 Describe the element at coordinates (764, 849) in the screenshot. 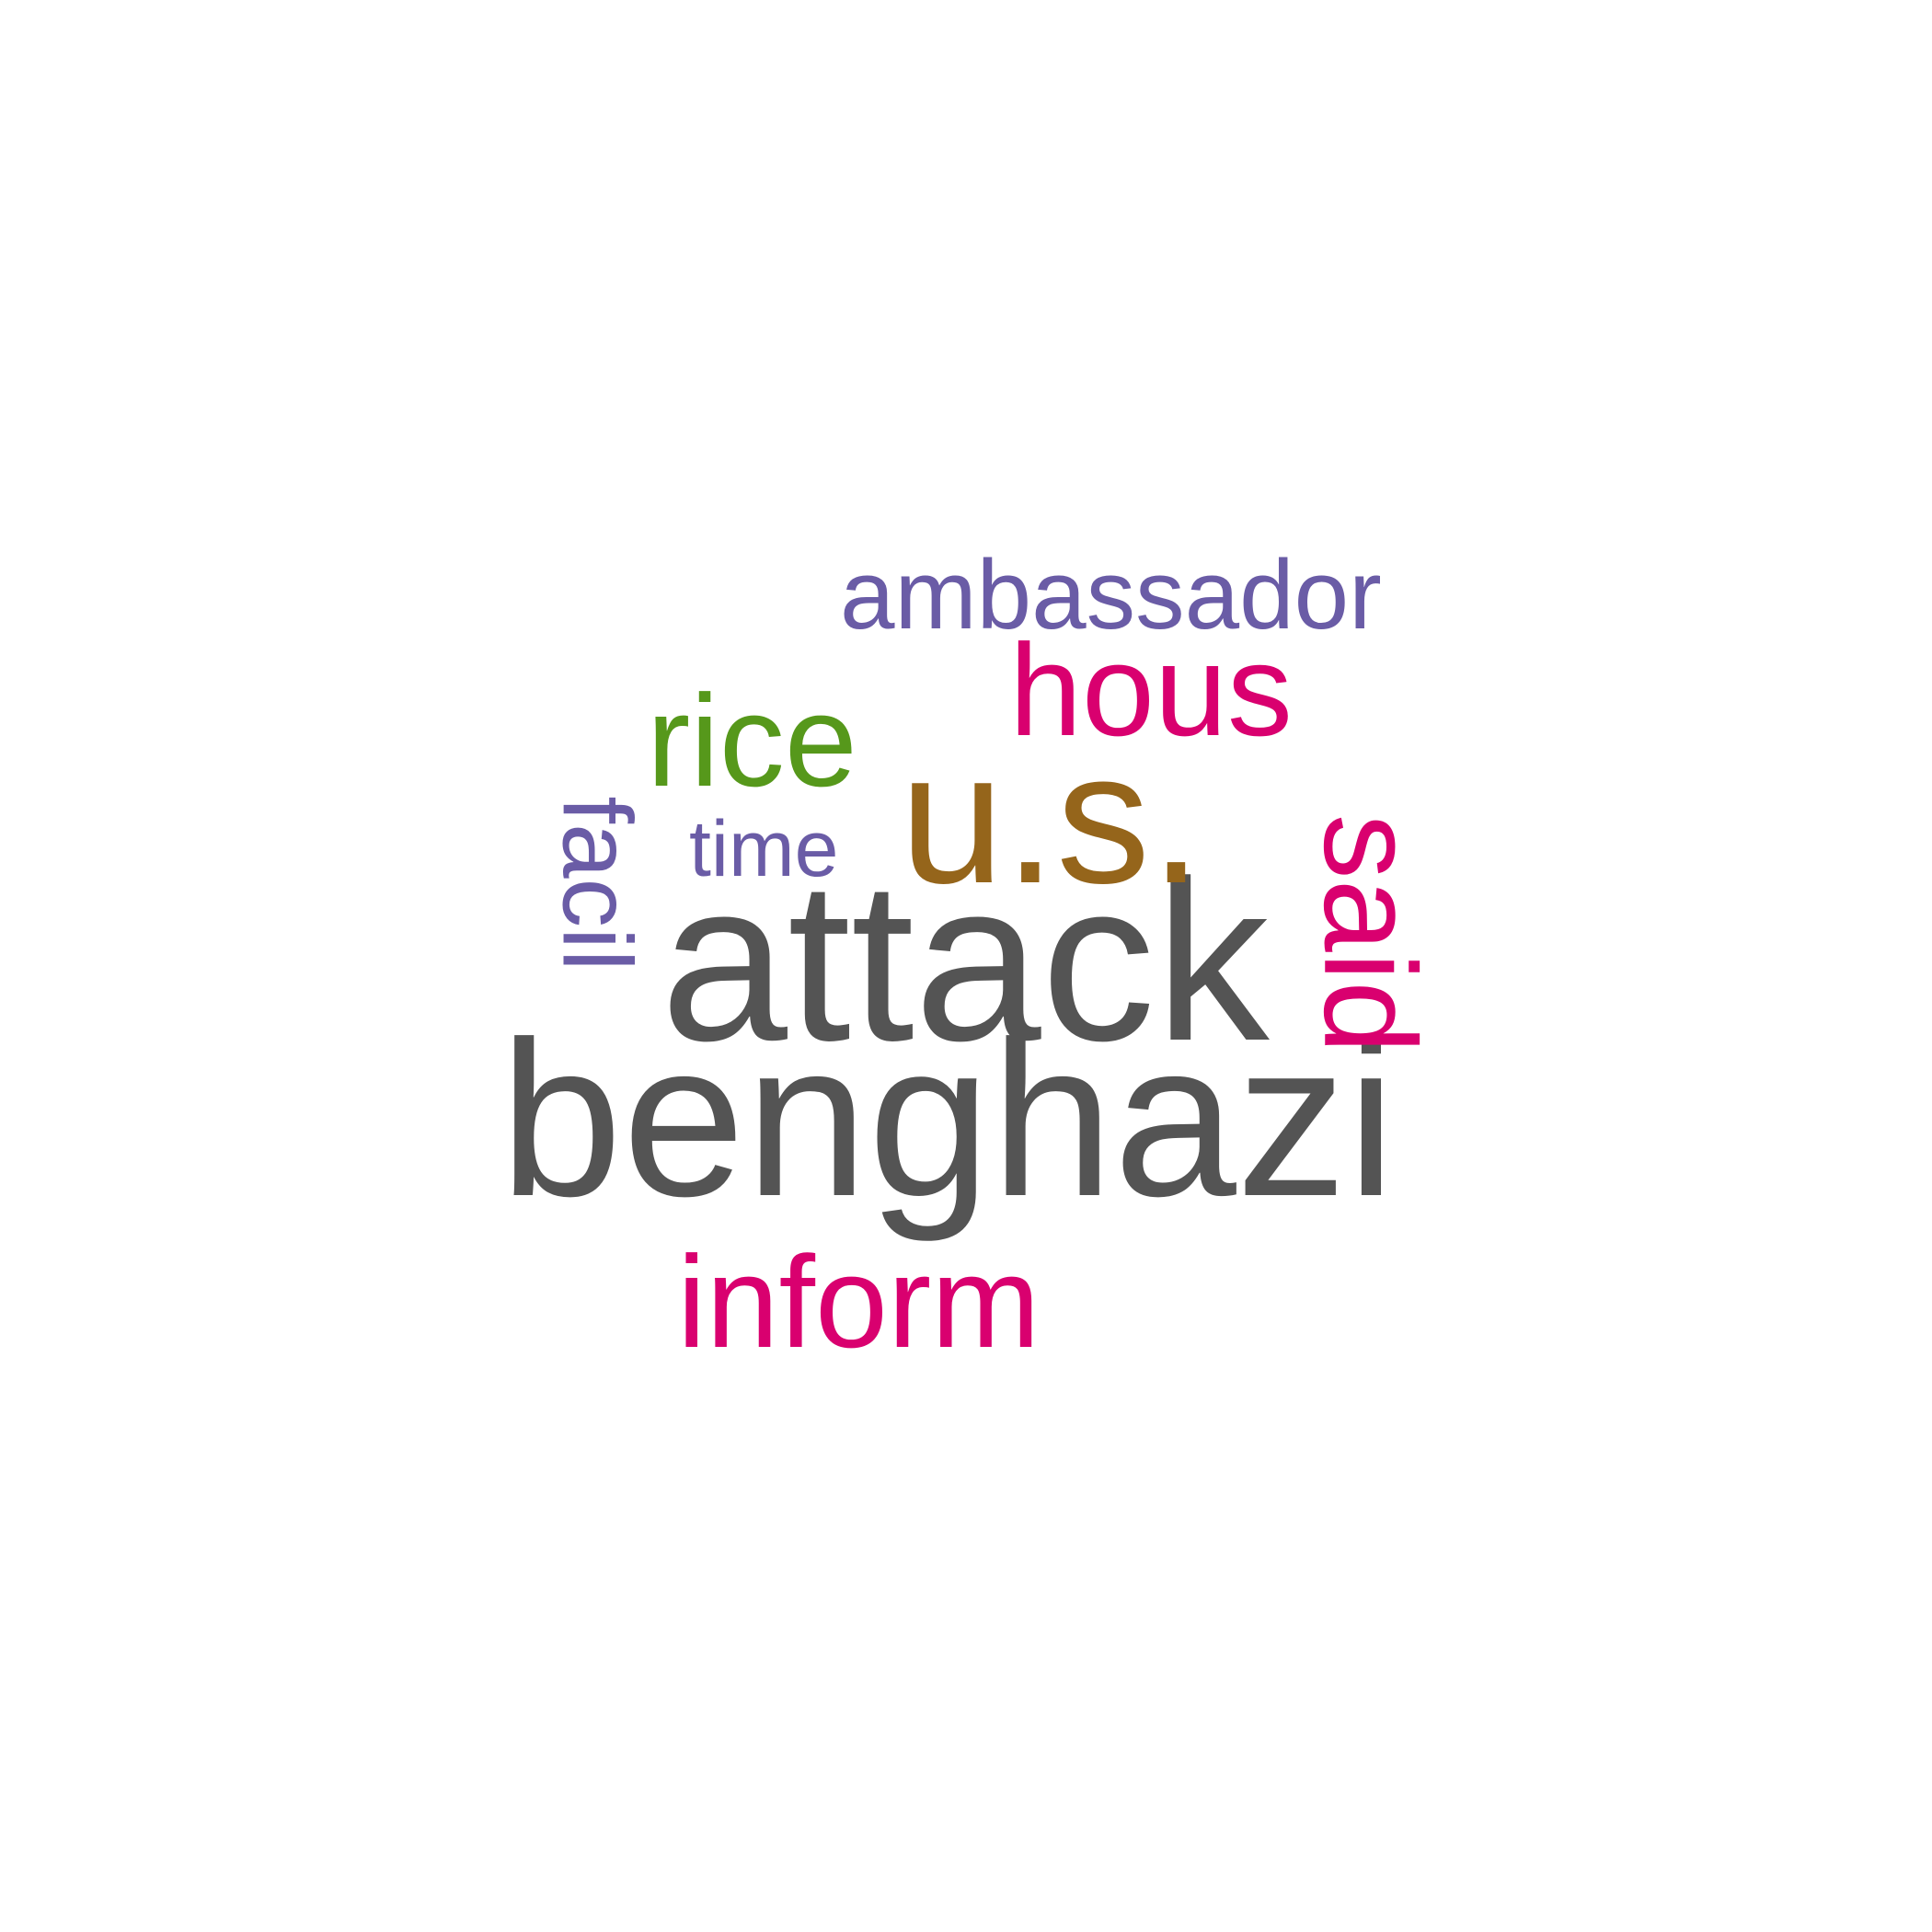

I see `word-time: time` at that location.